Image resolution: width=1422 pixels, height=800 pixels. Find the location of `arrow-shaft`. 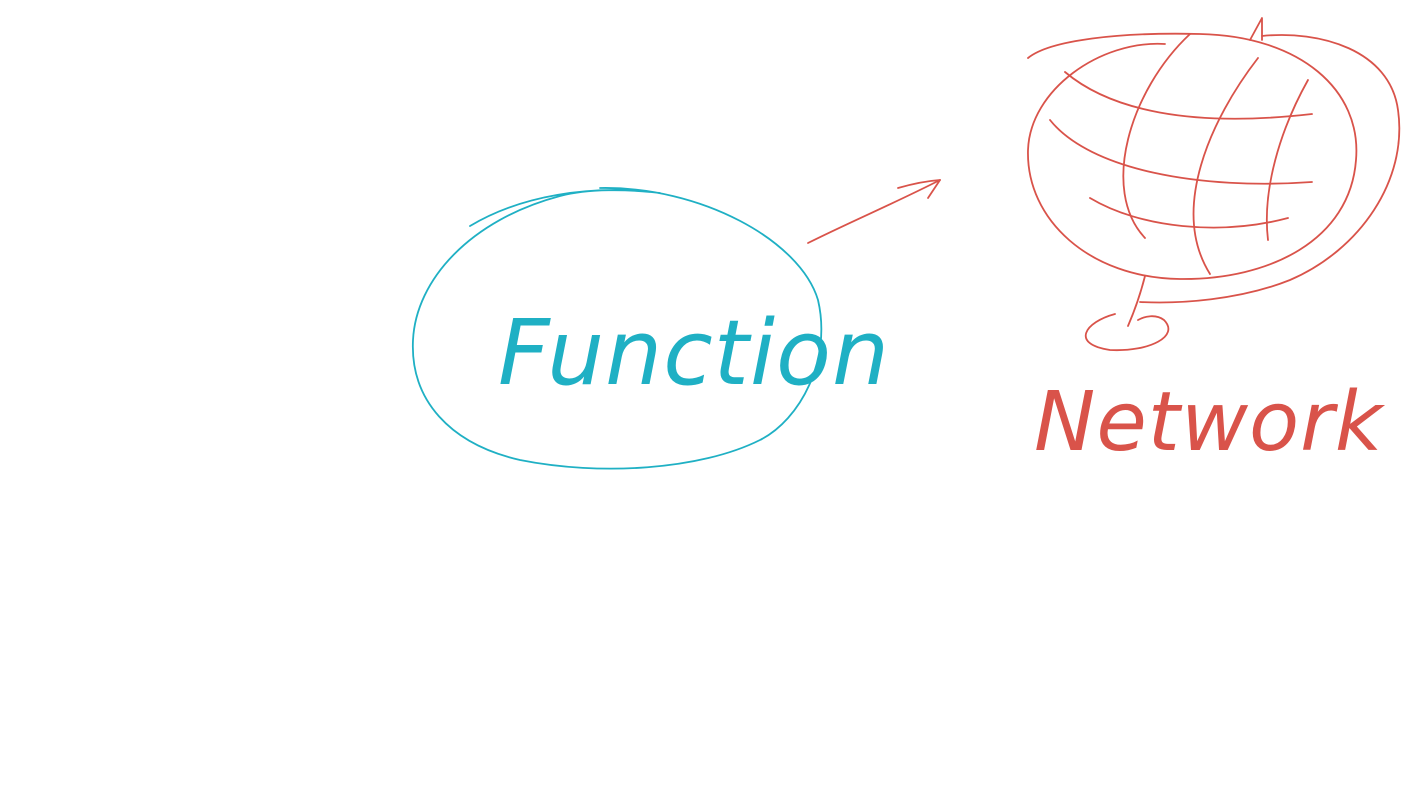

arrow-shaft is located at coordinates (874, 211).